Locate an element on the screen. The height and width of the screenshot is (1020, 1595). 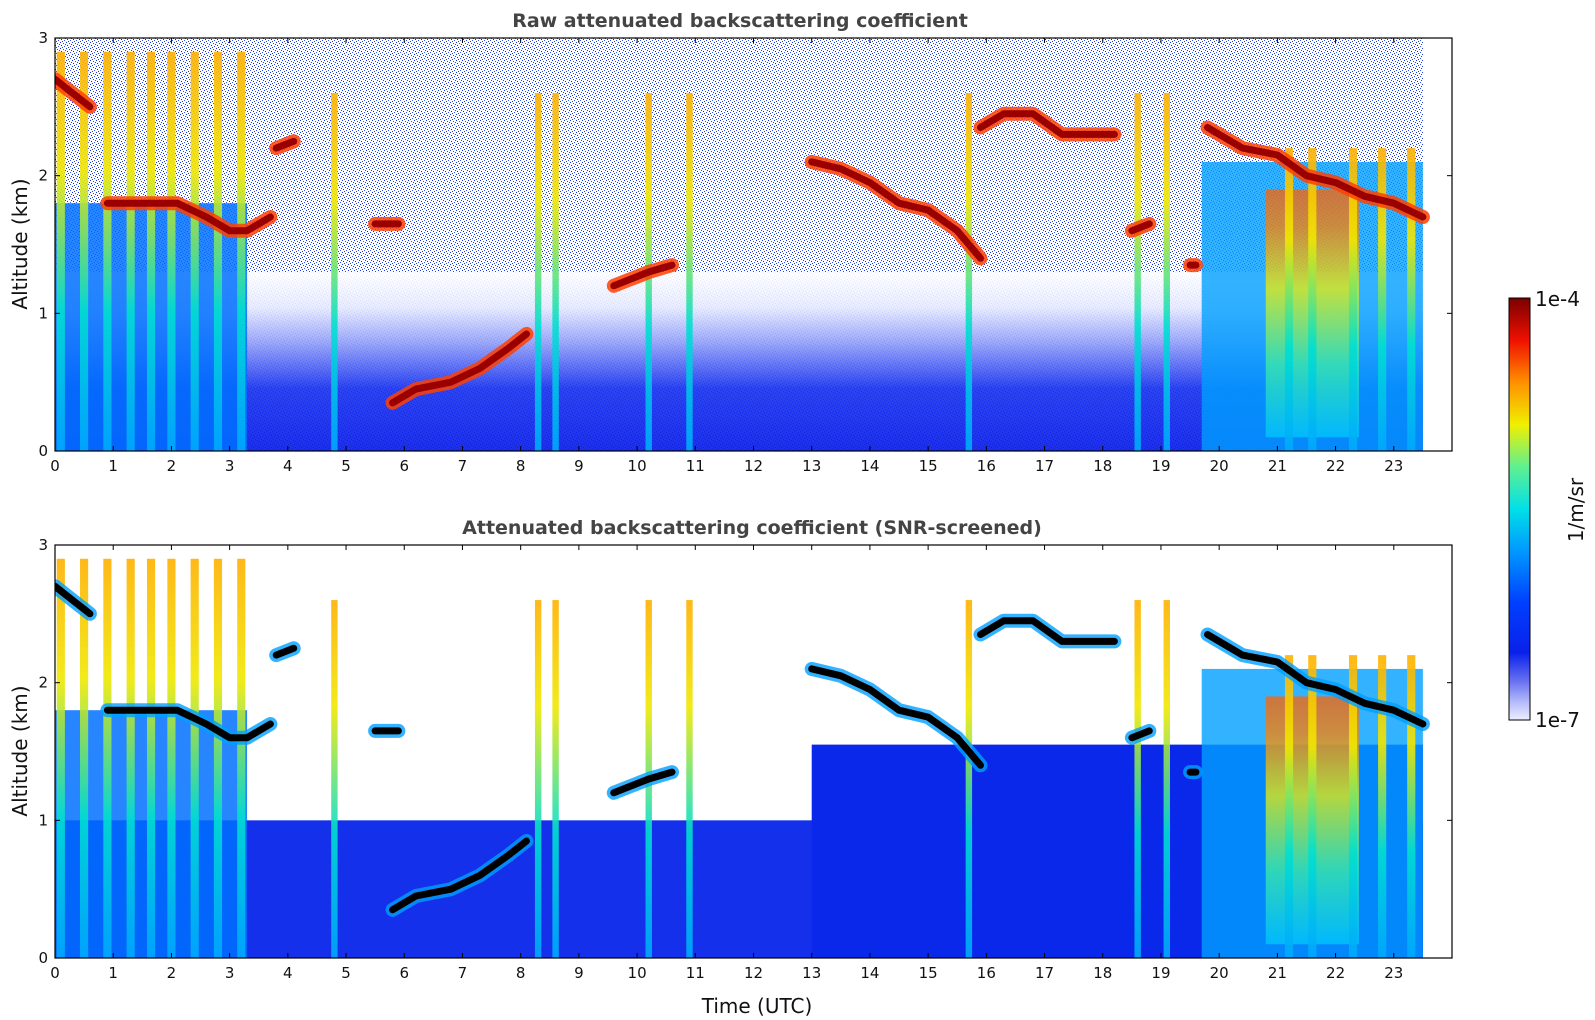
x-tick-label: 21 is located at coordinates (1277, 973).